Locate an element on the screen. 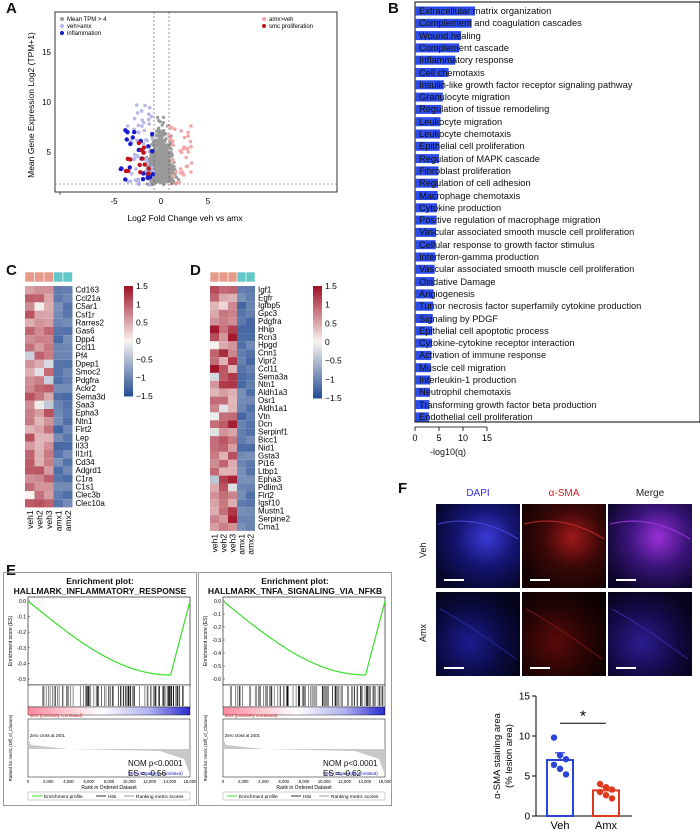 This screenshot has height=840, width=700. gene-label: Vtn is located at coordinates (264, 416).